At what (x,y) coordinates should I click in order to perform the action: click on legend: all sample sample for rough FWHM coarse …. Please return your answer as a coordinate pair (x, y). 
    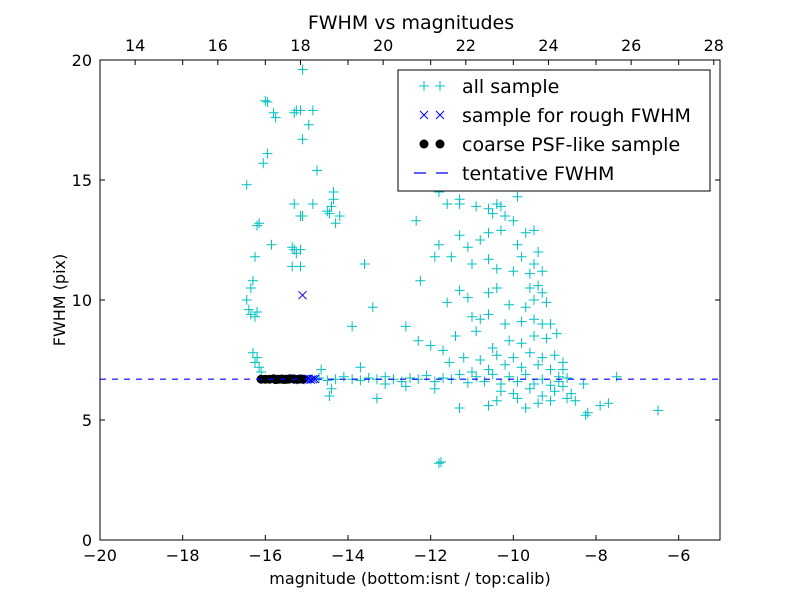
    Looking at the image, I should click on (554, 130).